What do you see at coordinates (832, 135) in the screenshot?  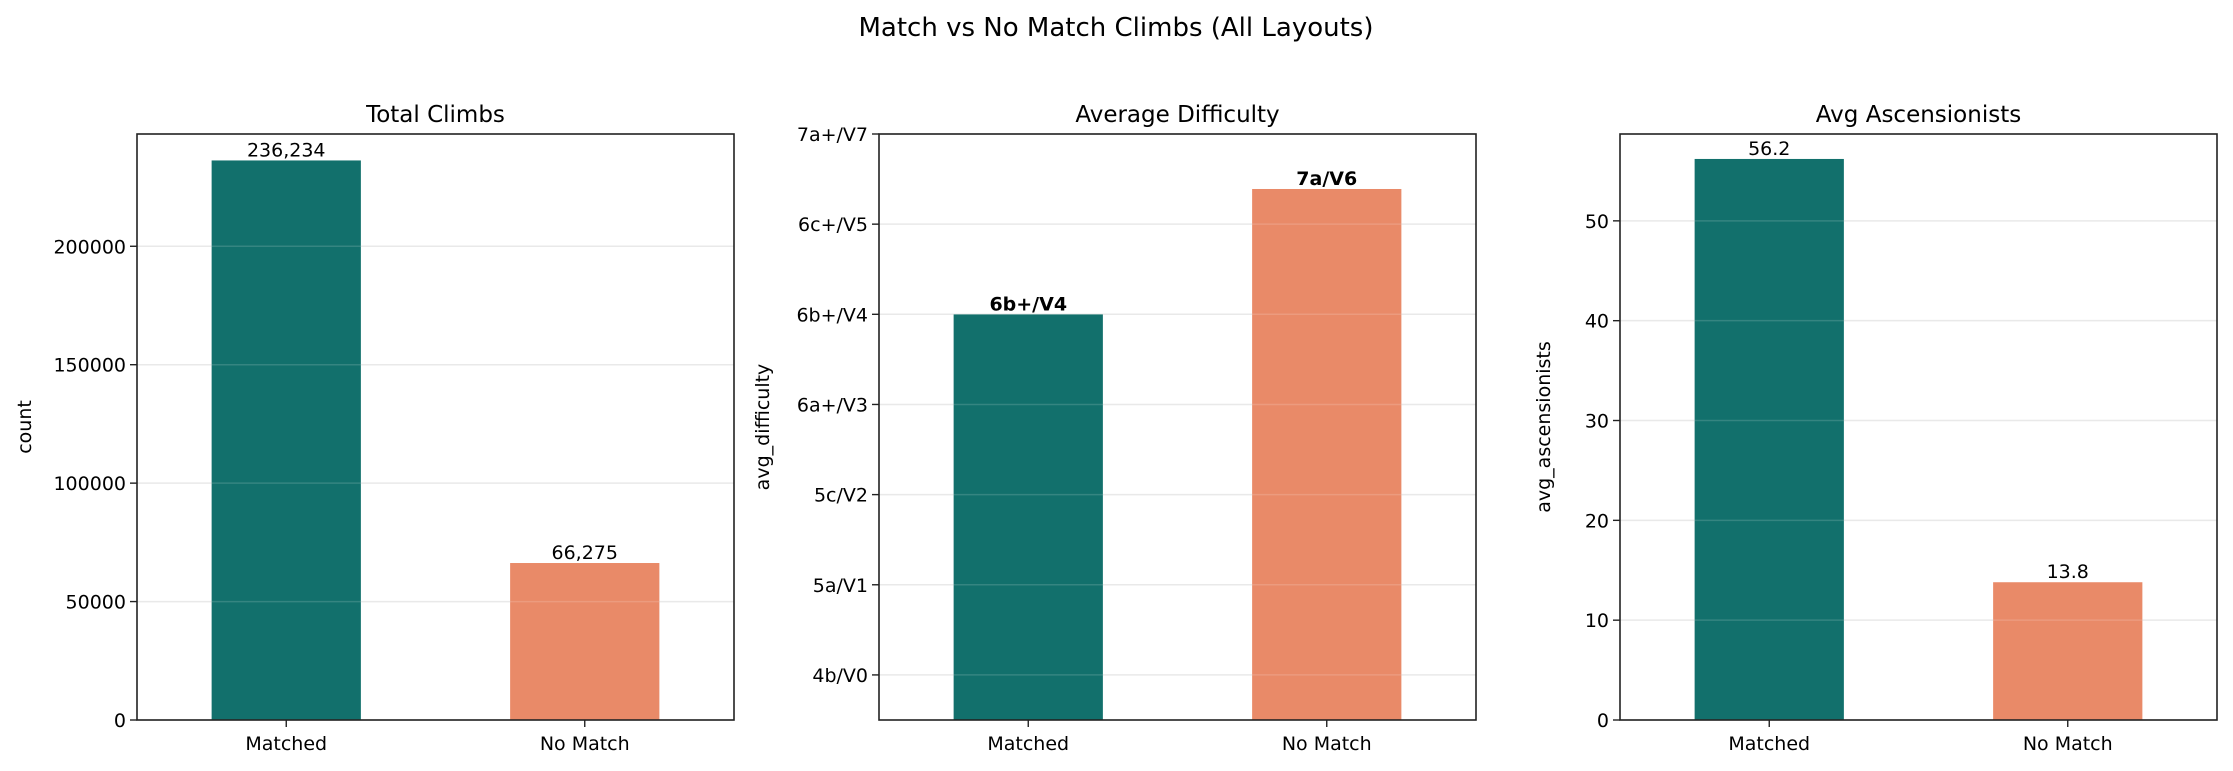 I see `y-tick-label: 7a+/V7` at bounding box center [832, 135].